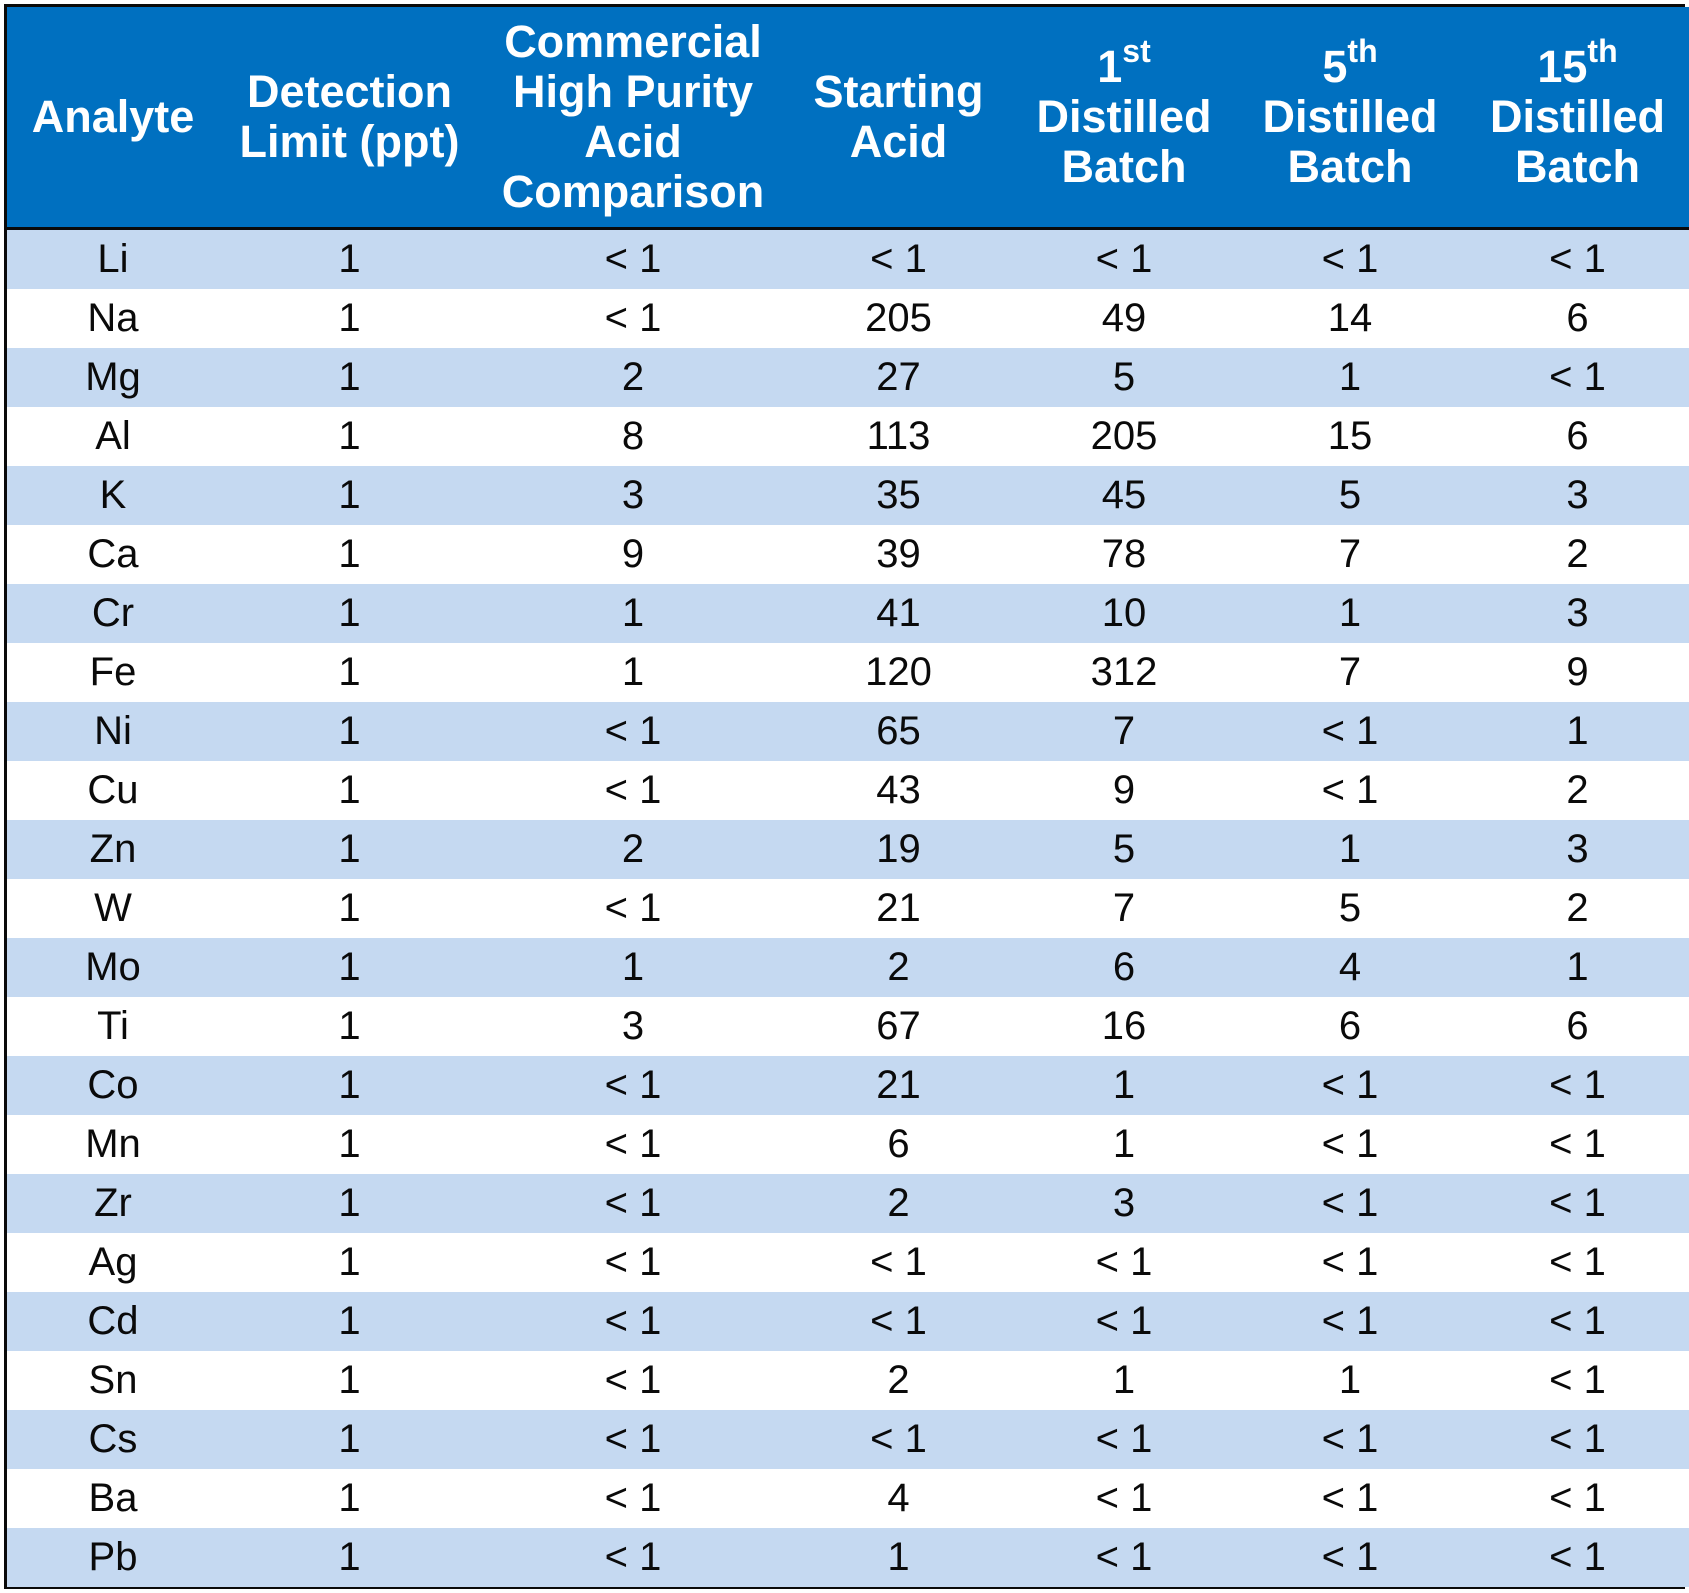 Image resolution: width=1689 pixels, height=1593 pixels. What do you see at coordinates (898, 613) in the screenshot?
I see `value-cell-starting-acid: 41` at bounding box center [898, 613].